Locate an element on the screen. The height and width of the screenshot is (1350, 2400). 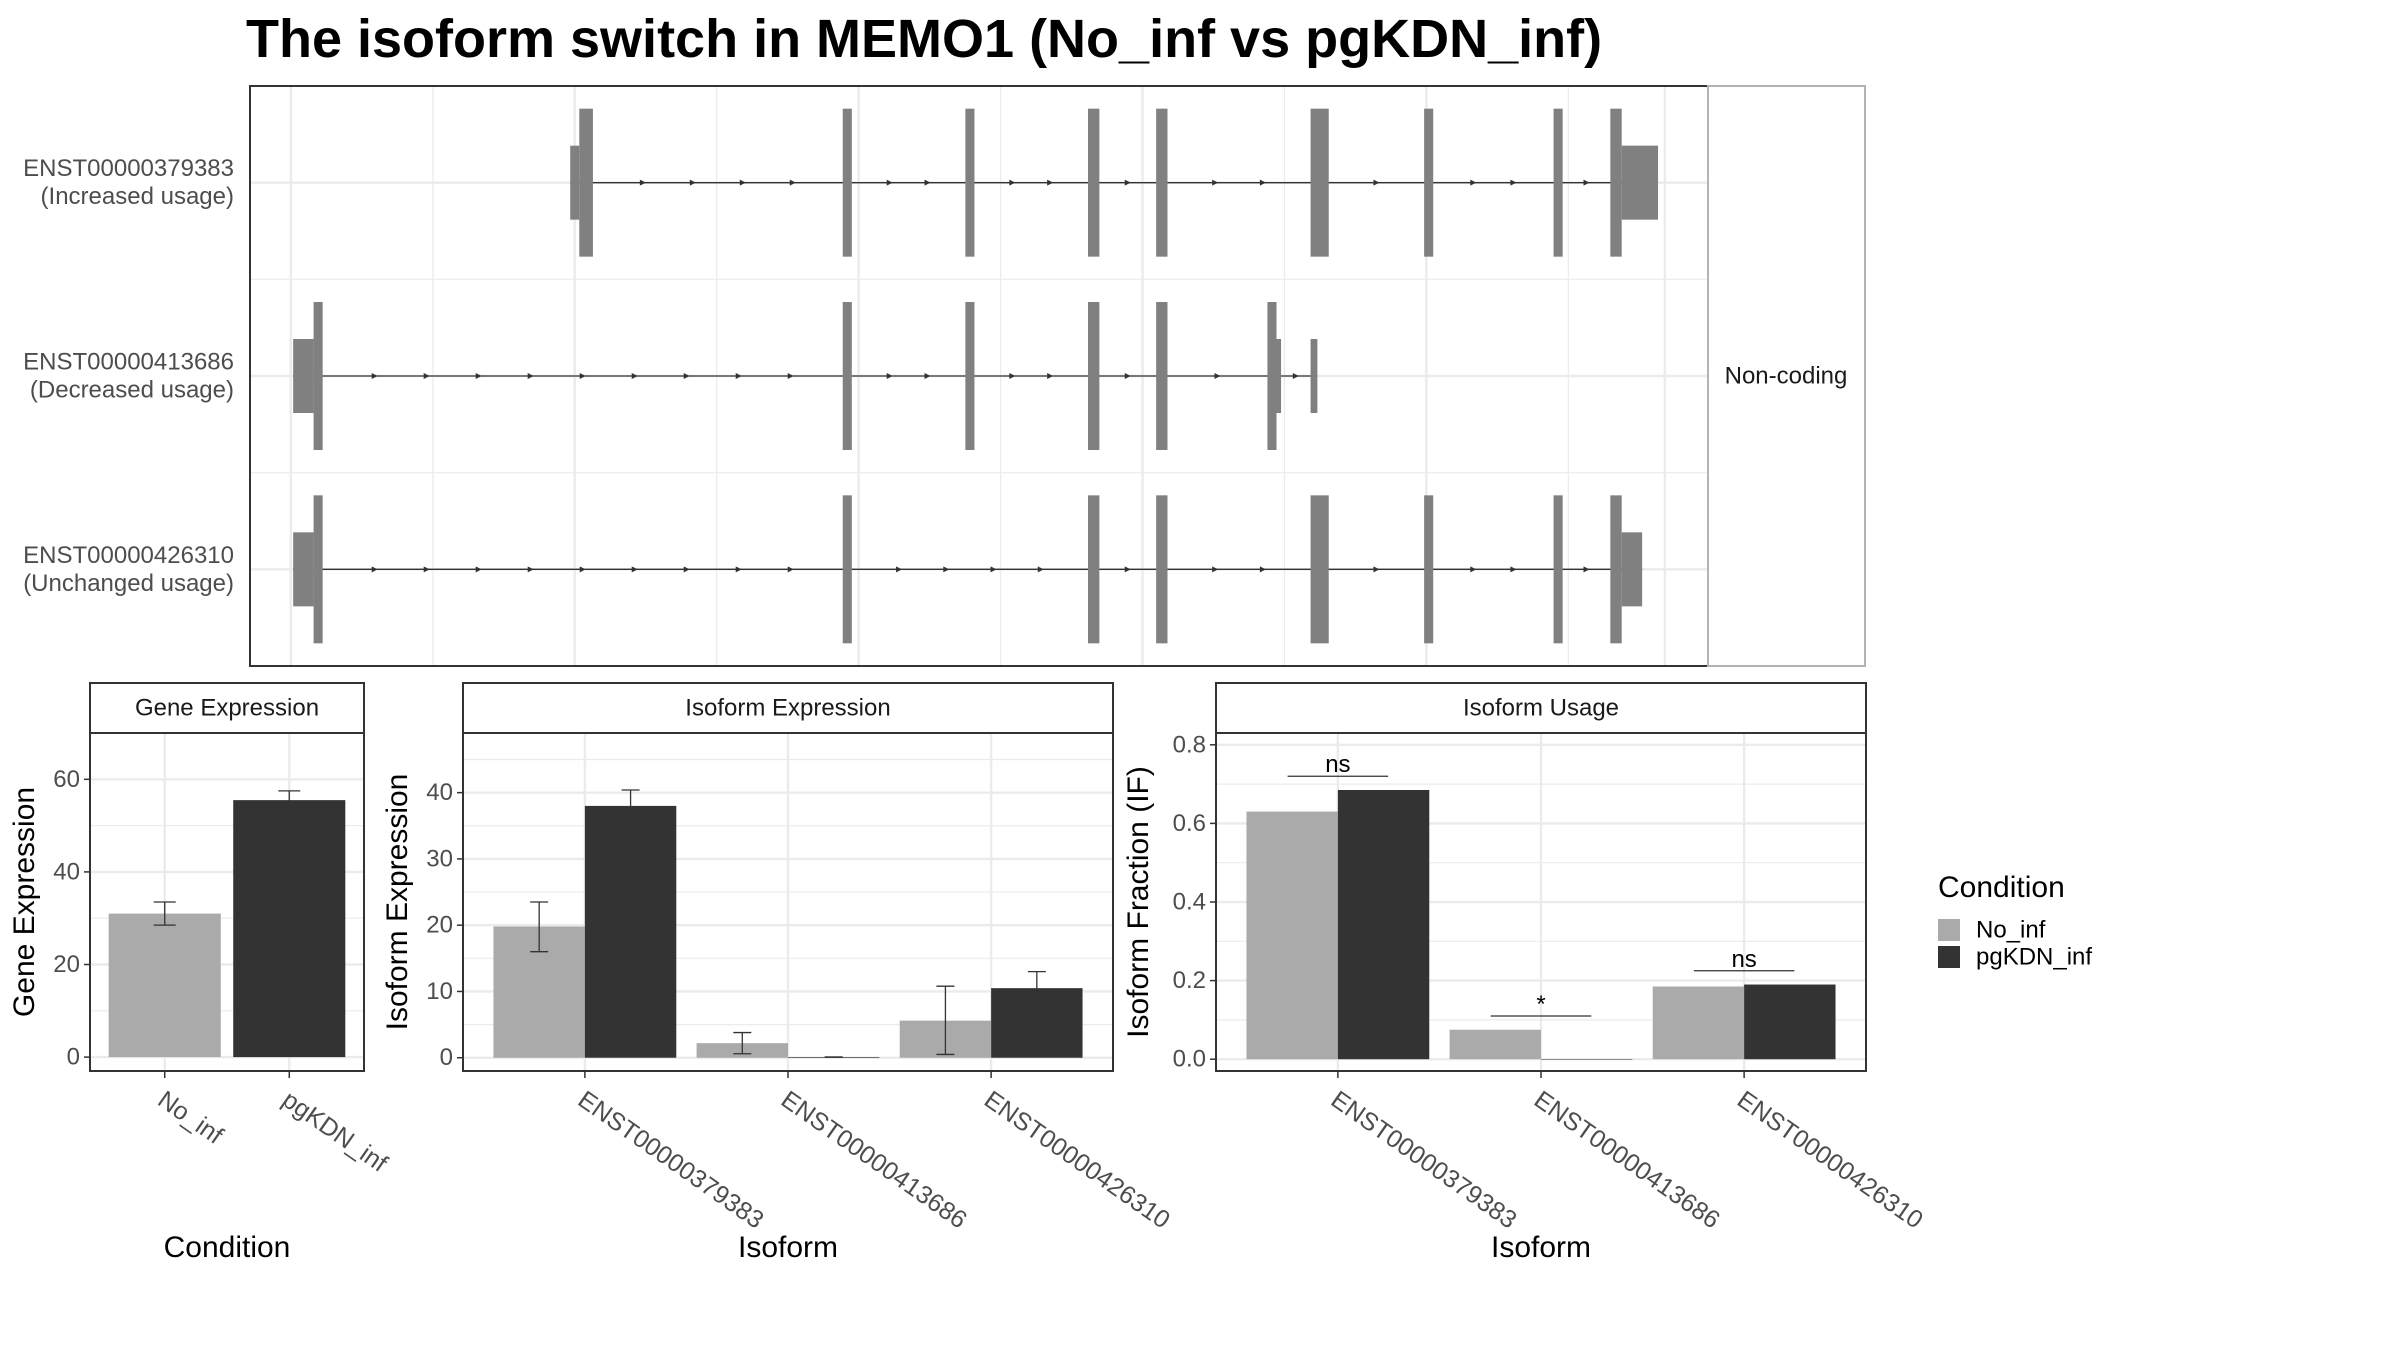
legend-key-no-inf is located at coordinates (1949, 930).